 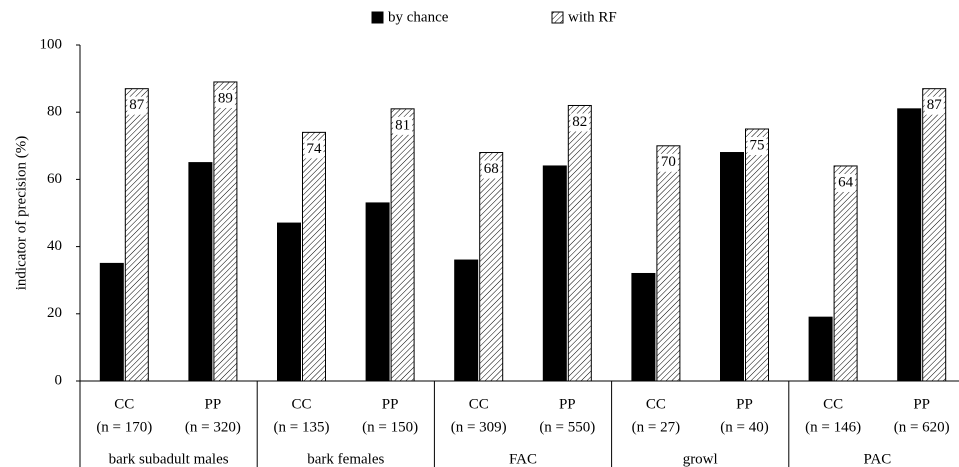 I want to click on legend-label: by chance, so click(x=418, y=17).